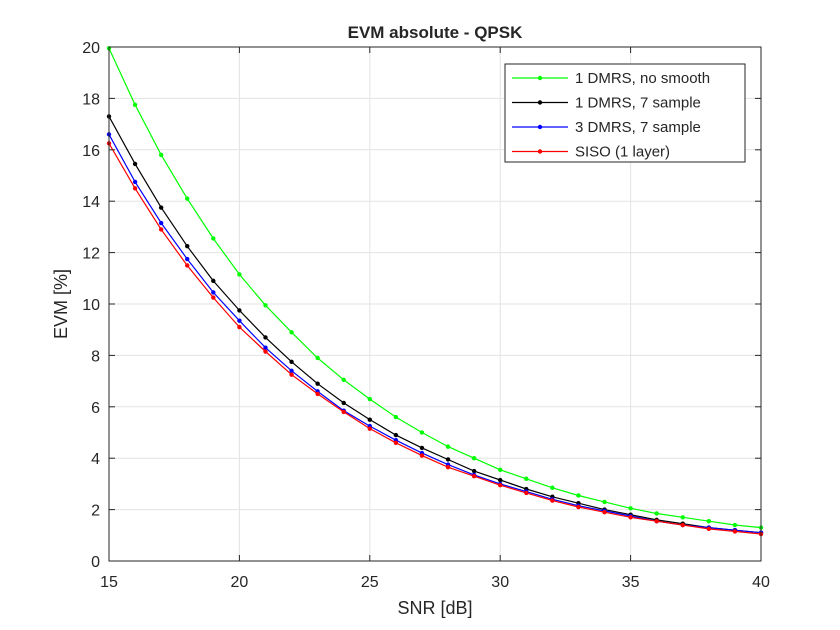 The width and height of the screenshot is (840, 630). Describe the element at coordinates (642, 78) in the screenshot. I see `legend-label: 1 DMRS, no smooth` at that location.